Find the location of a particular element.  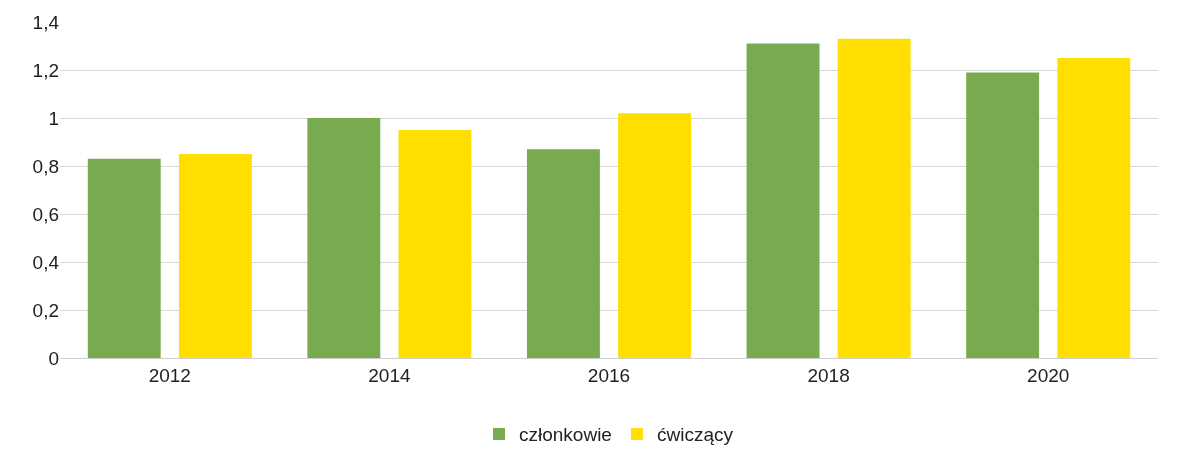

y-tick-label: 0,6 is located at coordinates (45, 214).